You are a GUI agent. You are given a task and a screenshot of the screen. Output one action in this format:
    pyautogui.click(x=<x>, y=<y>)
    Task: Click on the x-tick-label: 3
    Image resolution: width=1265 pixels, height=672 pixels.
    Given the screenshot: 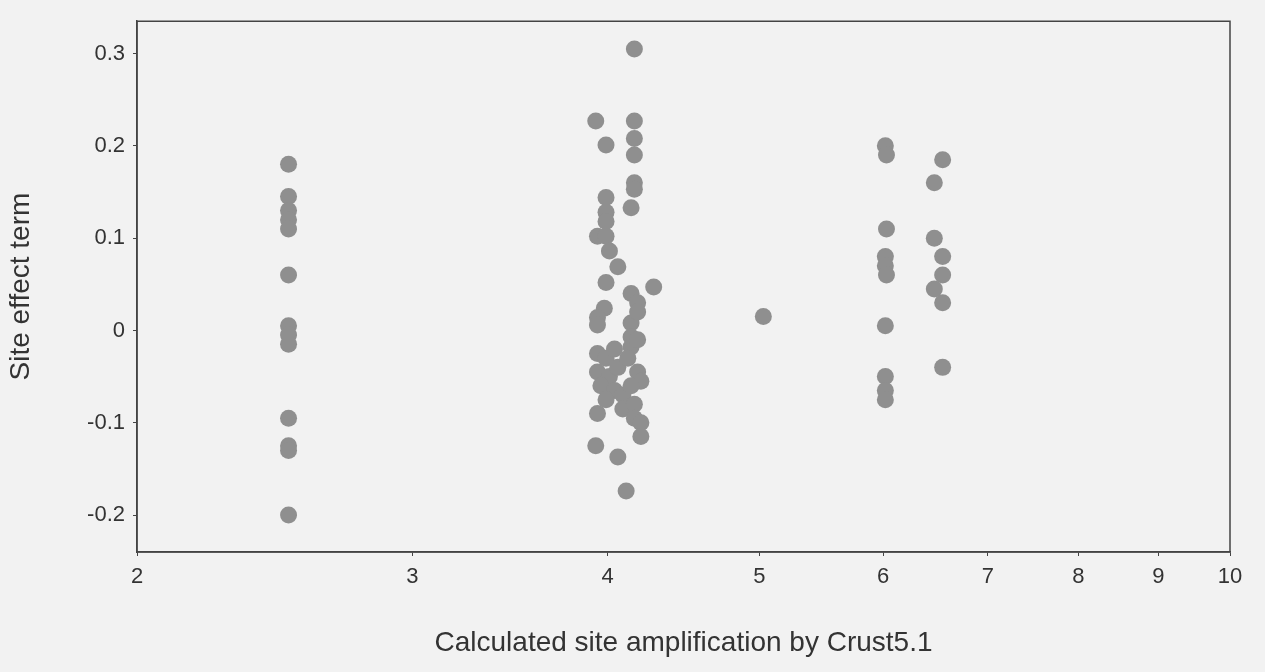 What is the action you would take?
    pyautogui.click(x=412, y=576)
    